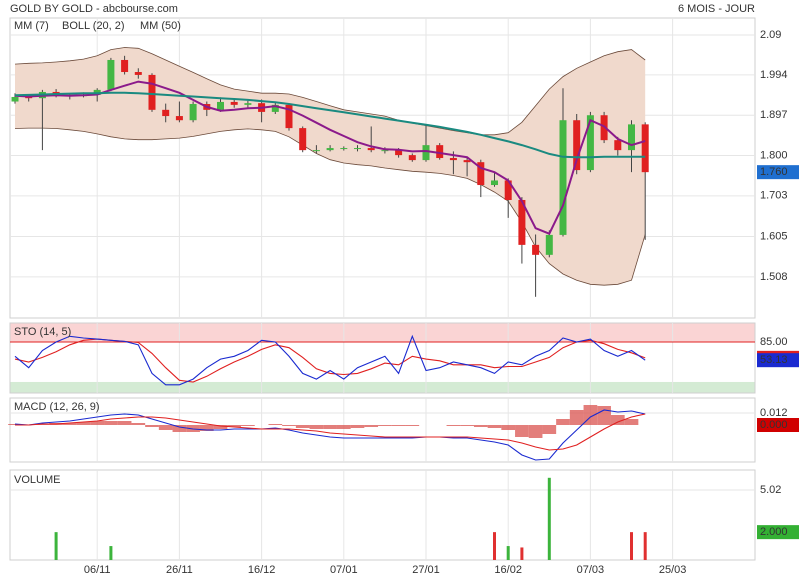  Describe the element at coordinates (94, 9) in the screenshot. I see `chart-title: GOLD BY GOLD - abcbourse.com` at that location.